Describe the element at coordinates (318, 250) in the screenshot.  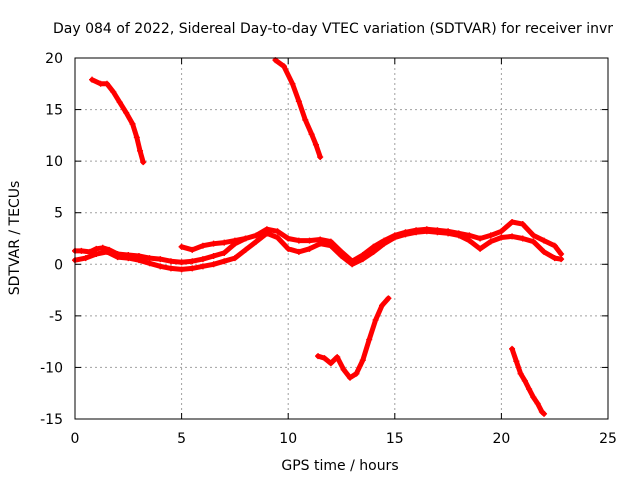
I see `series-main-band-lower` at that location.